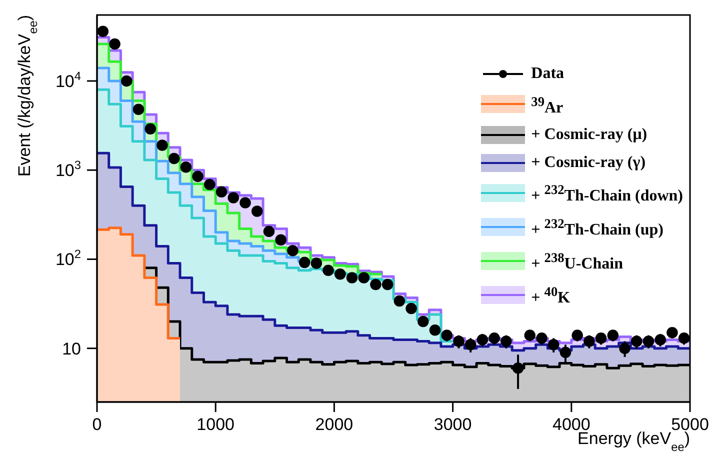  I want to click on legend-label: + $^{40}$K, so click(550, 295).